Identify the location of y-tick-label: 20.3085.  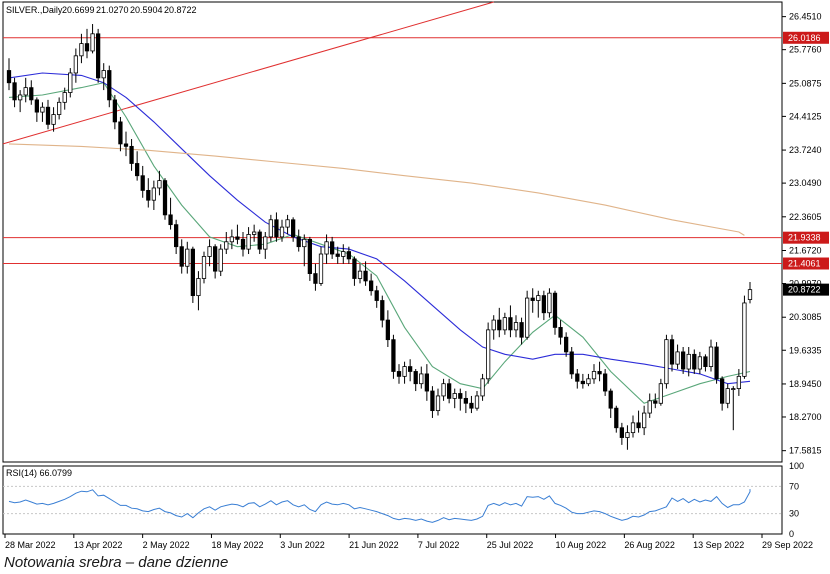
(805, 317).